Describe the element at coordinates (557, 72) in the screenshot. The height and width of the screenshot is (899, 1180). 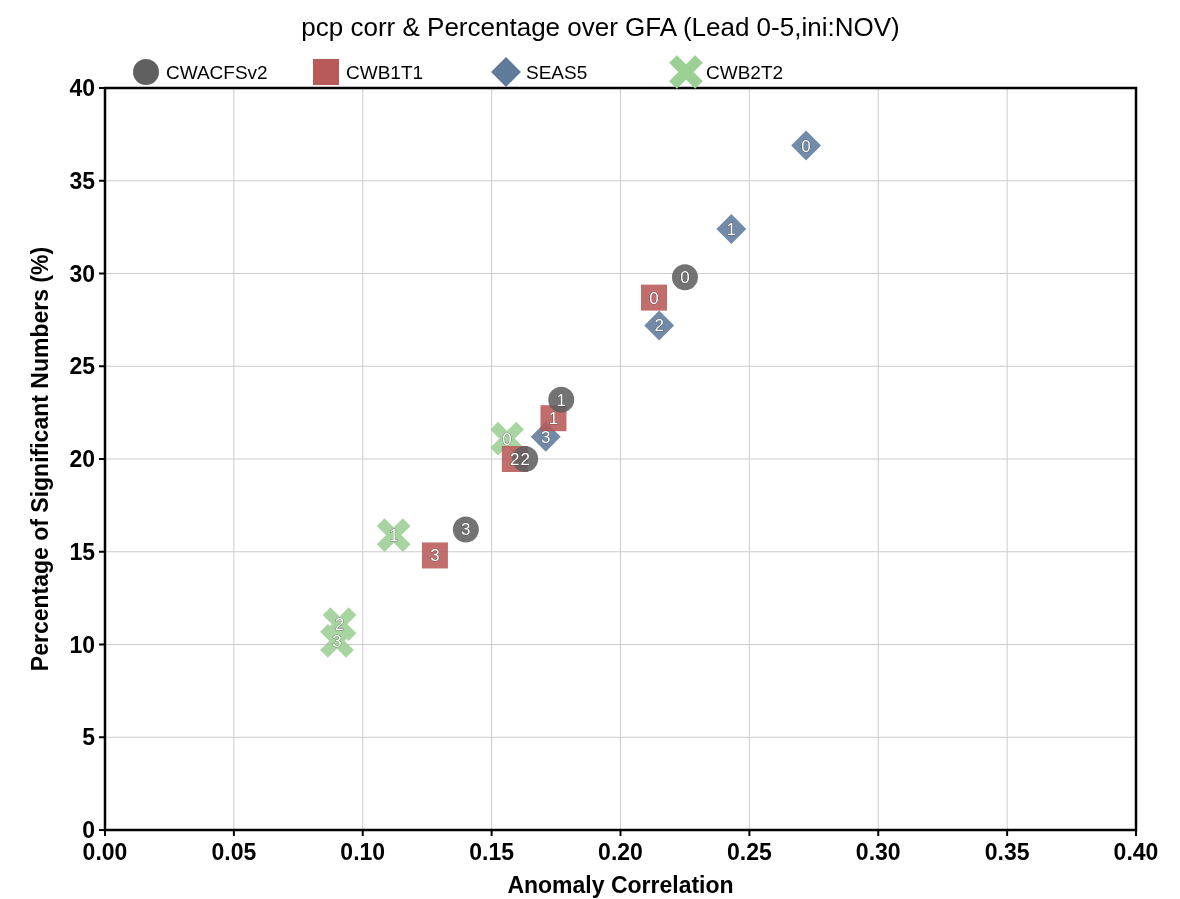
I see `legend-label: SEAS5` at that location.